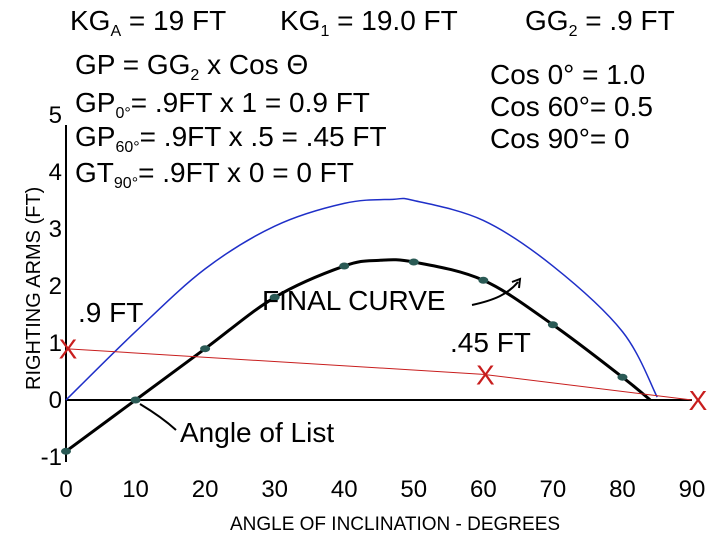 This screenshot has width=720, height=540. Describe the element at coordinates (395, 524) in the screenshot. I see `x-axis-title: ANGLE OF INCLINATION - DEGREES` at that location.